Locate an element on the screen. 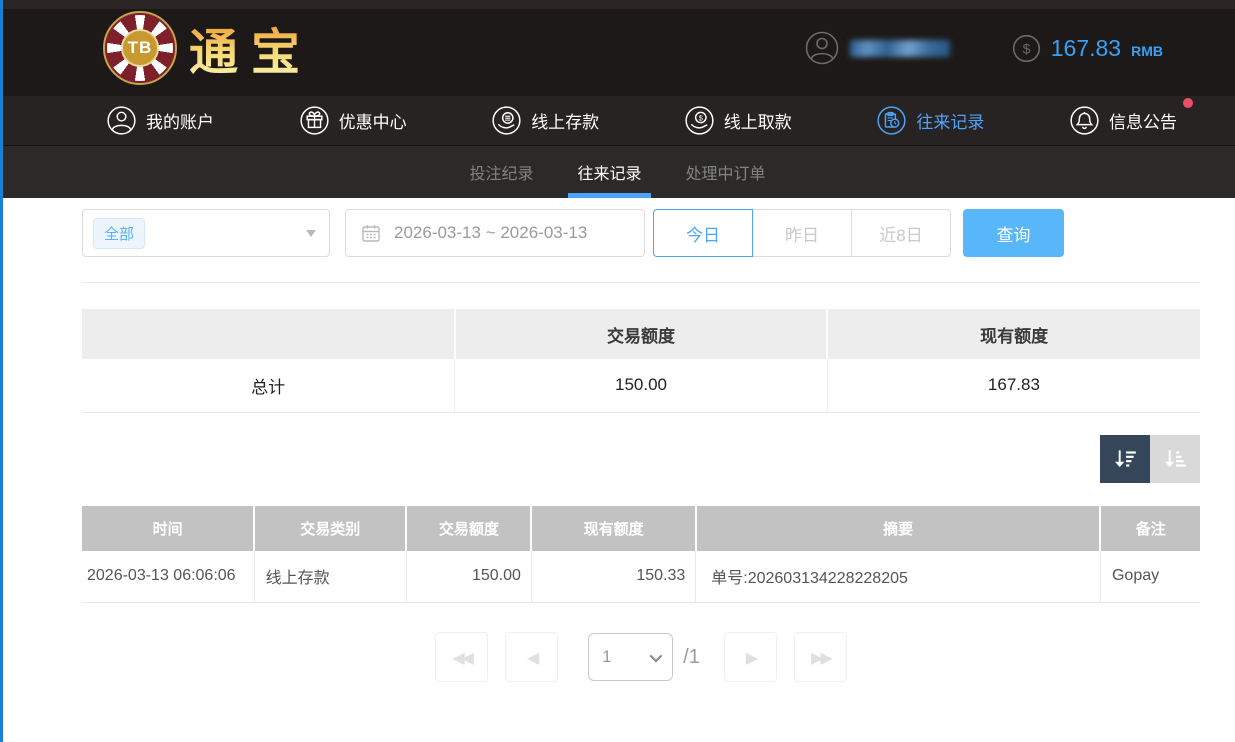  page-total-label: /1 is located at coordinates (691, 656).